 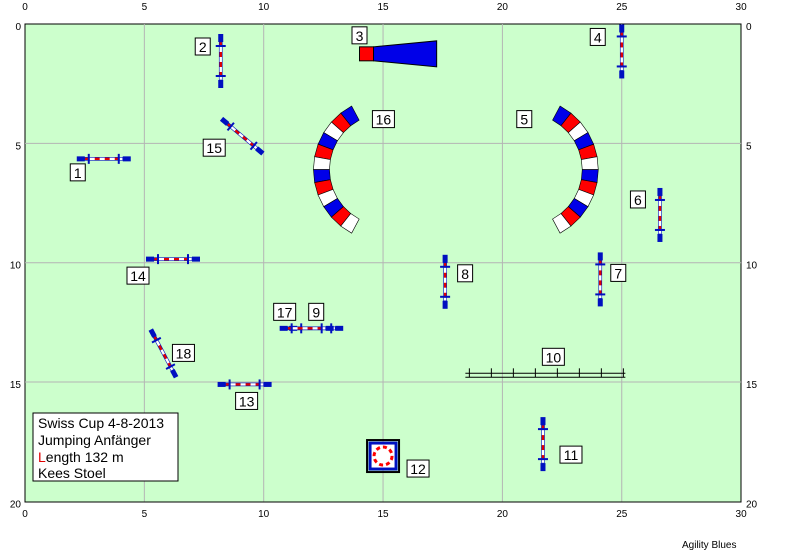 I want to click on number-text: 13, so click(x=247, y=401).